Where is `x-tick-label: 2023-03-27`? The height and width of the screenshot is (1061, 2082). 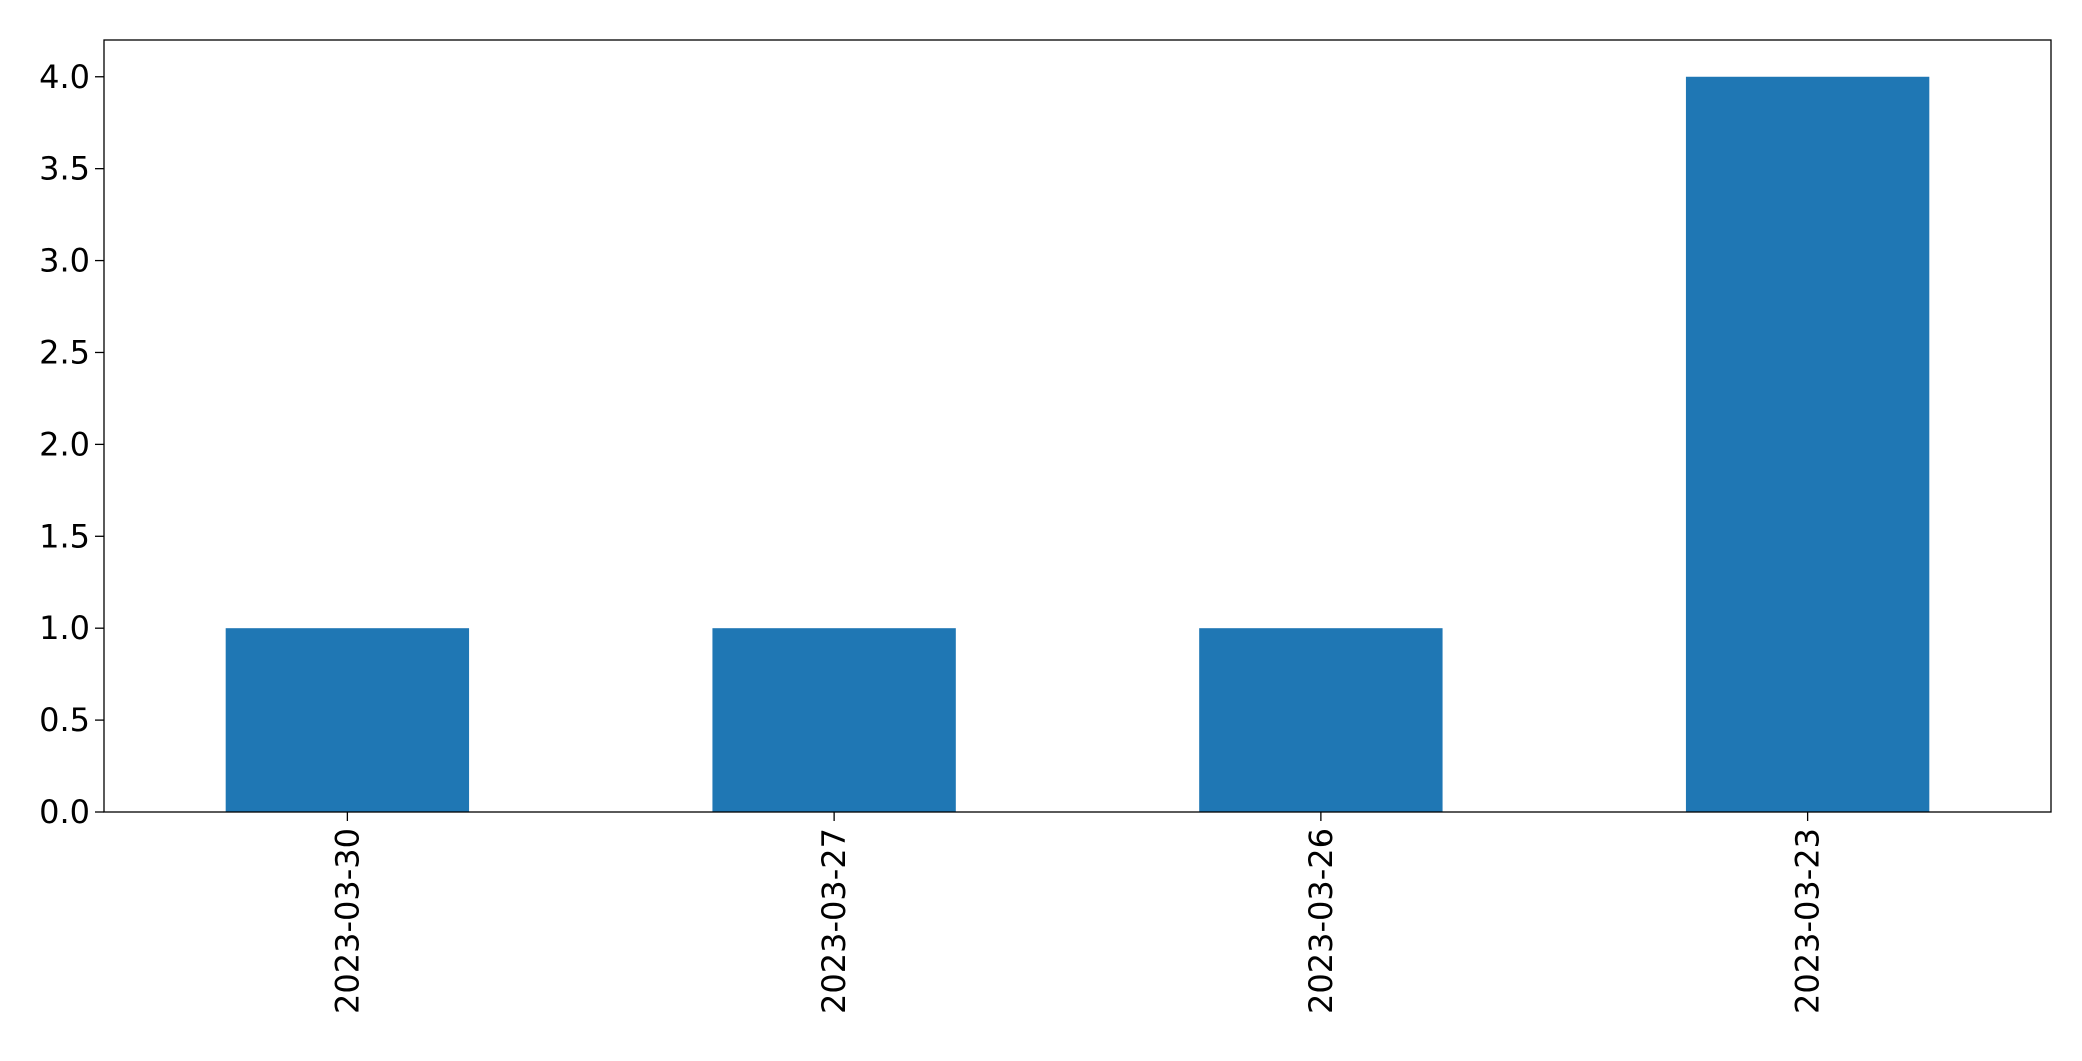
x-tick-label: 2023-03-27 is located at coordinates (834, 921).